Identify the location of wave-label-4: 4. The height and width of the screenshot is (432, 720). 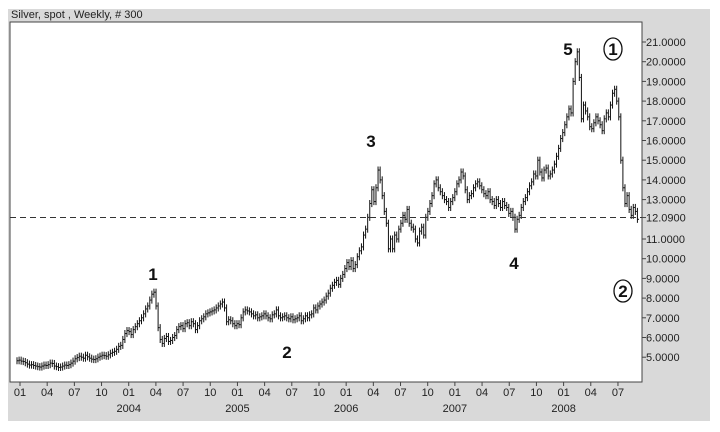
(514, 263).